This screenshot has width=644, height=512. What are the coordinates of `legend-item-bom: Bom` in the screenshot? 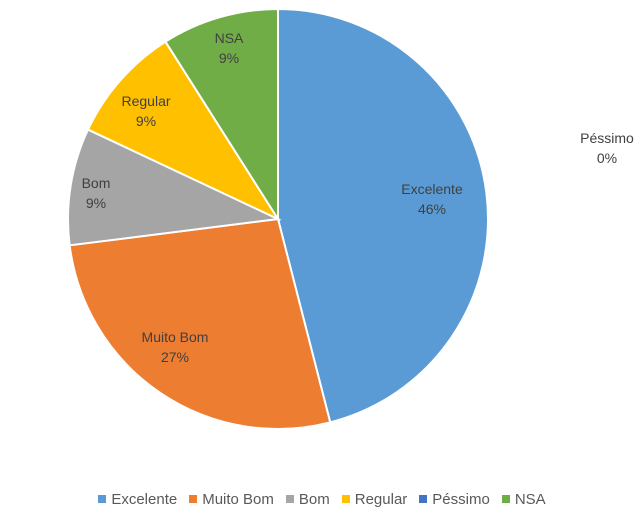 It's located at (307, 499).